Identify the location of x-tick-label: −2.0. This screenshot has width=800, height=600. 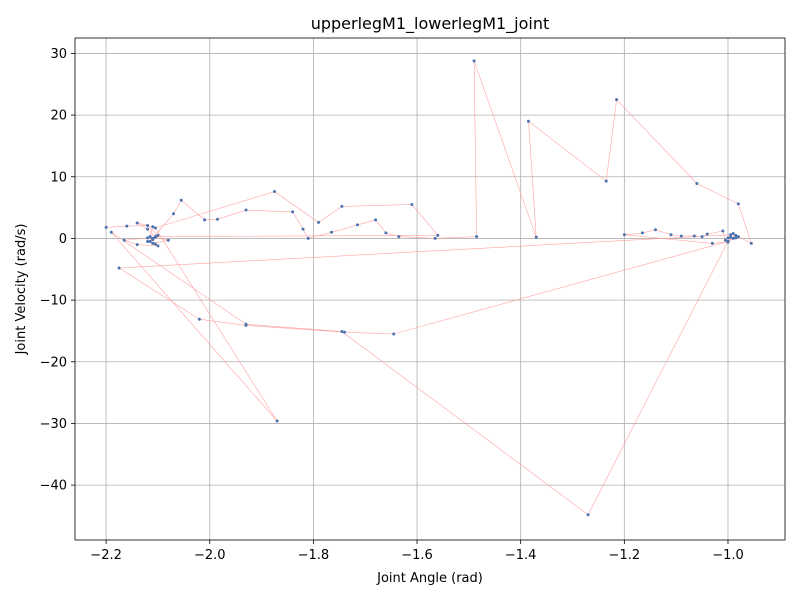
(210, 555).